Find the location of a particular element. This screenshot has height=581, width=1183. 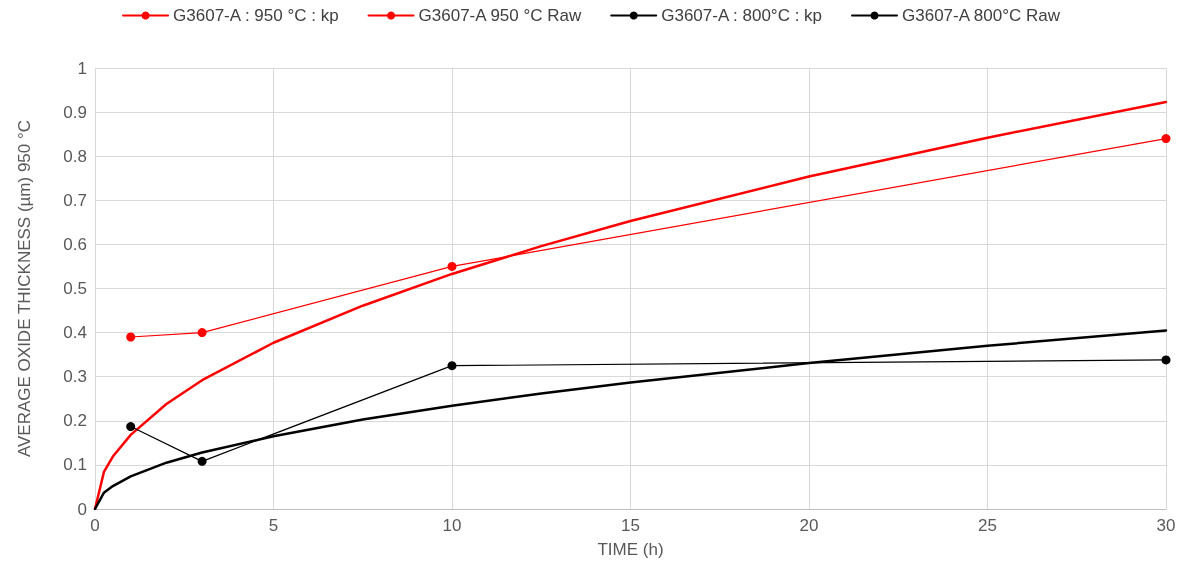

x-tick-label: 25 is located at coordinates (987, 525).